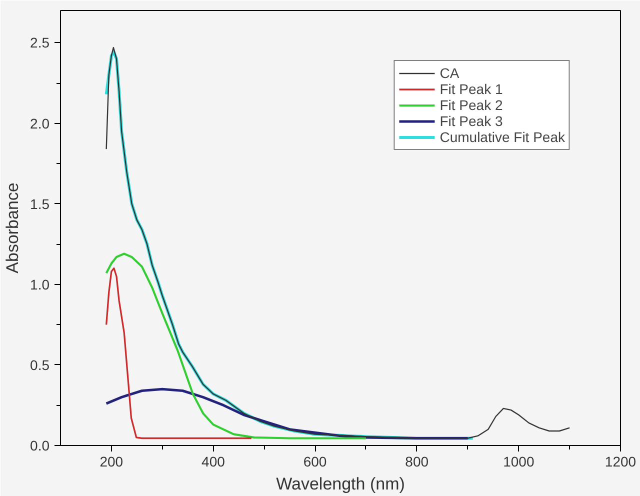 The width and height of the screenshot is (640, 496). I want to click on x-tick-label: 1200, so click(620, 462).